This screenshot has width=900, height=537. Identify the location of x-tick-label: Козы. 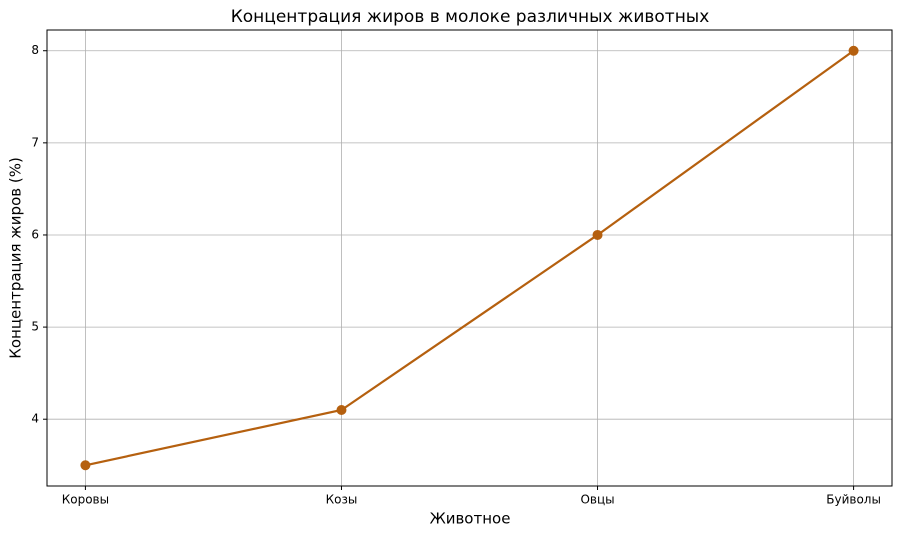
(342, 500).